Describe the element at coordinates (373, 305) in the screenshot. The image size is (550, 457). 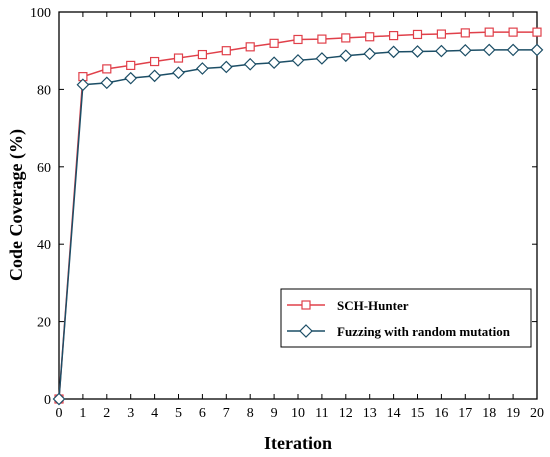
I see `legend-label-sch-hunter: SCH-Hunter` at that location.